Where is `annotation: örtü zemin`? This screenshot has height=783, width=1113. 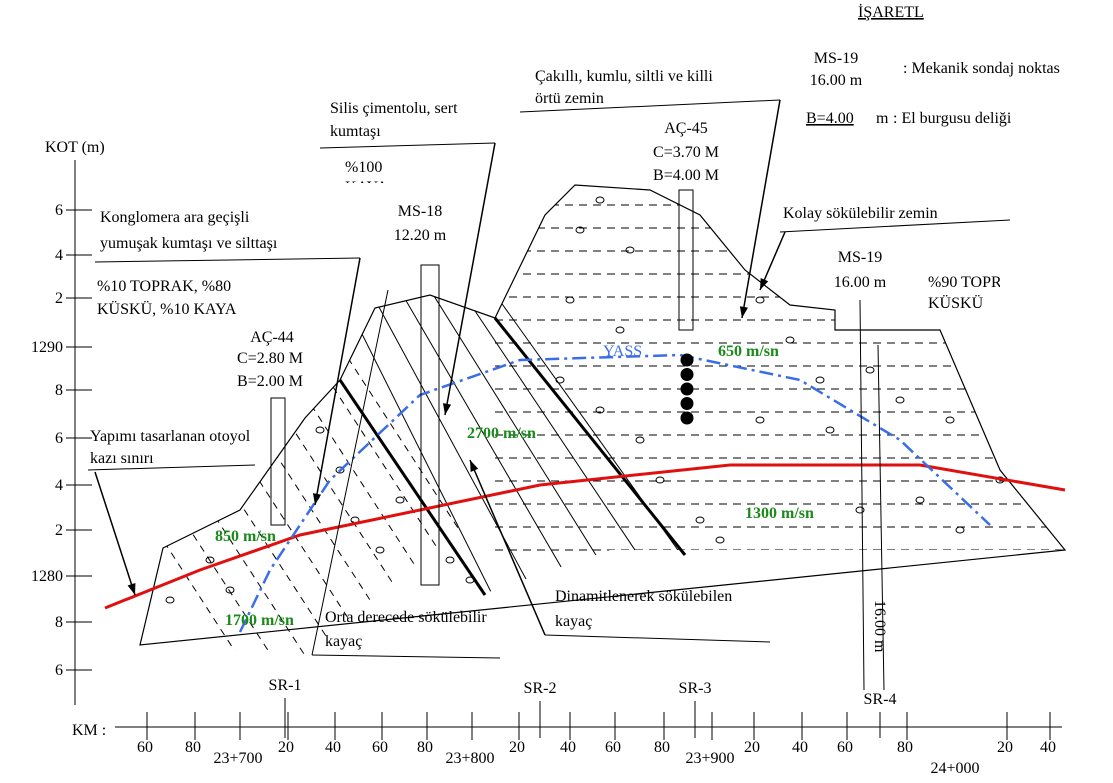 annotation: örtü zemin is located at coordinates (569, 98).